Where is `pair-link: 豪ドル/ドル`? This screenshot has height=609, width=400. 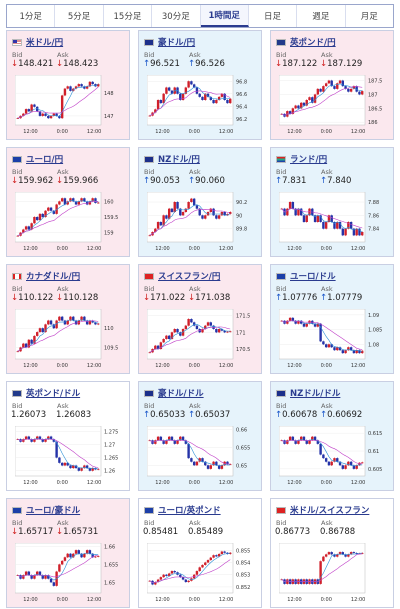
pair-link: 豪ドル/ドル is located at coordinates (181, 394).